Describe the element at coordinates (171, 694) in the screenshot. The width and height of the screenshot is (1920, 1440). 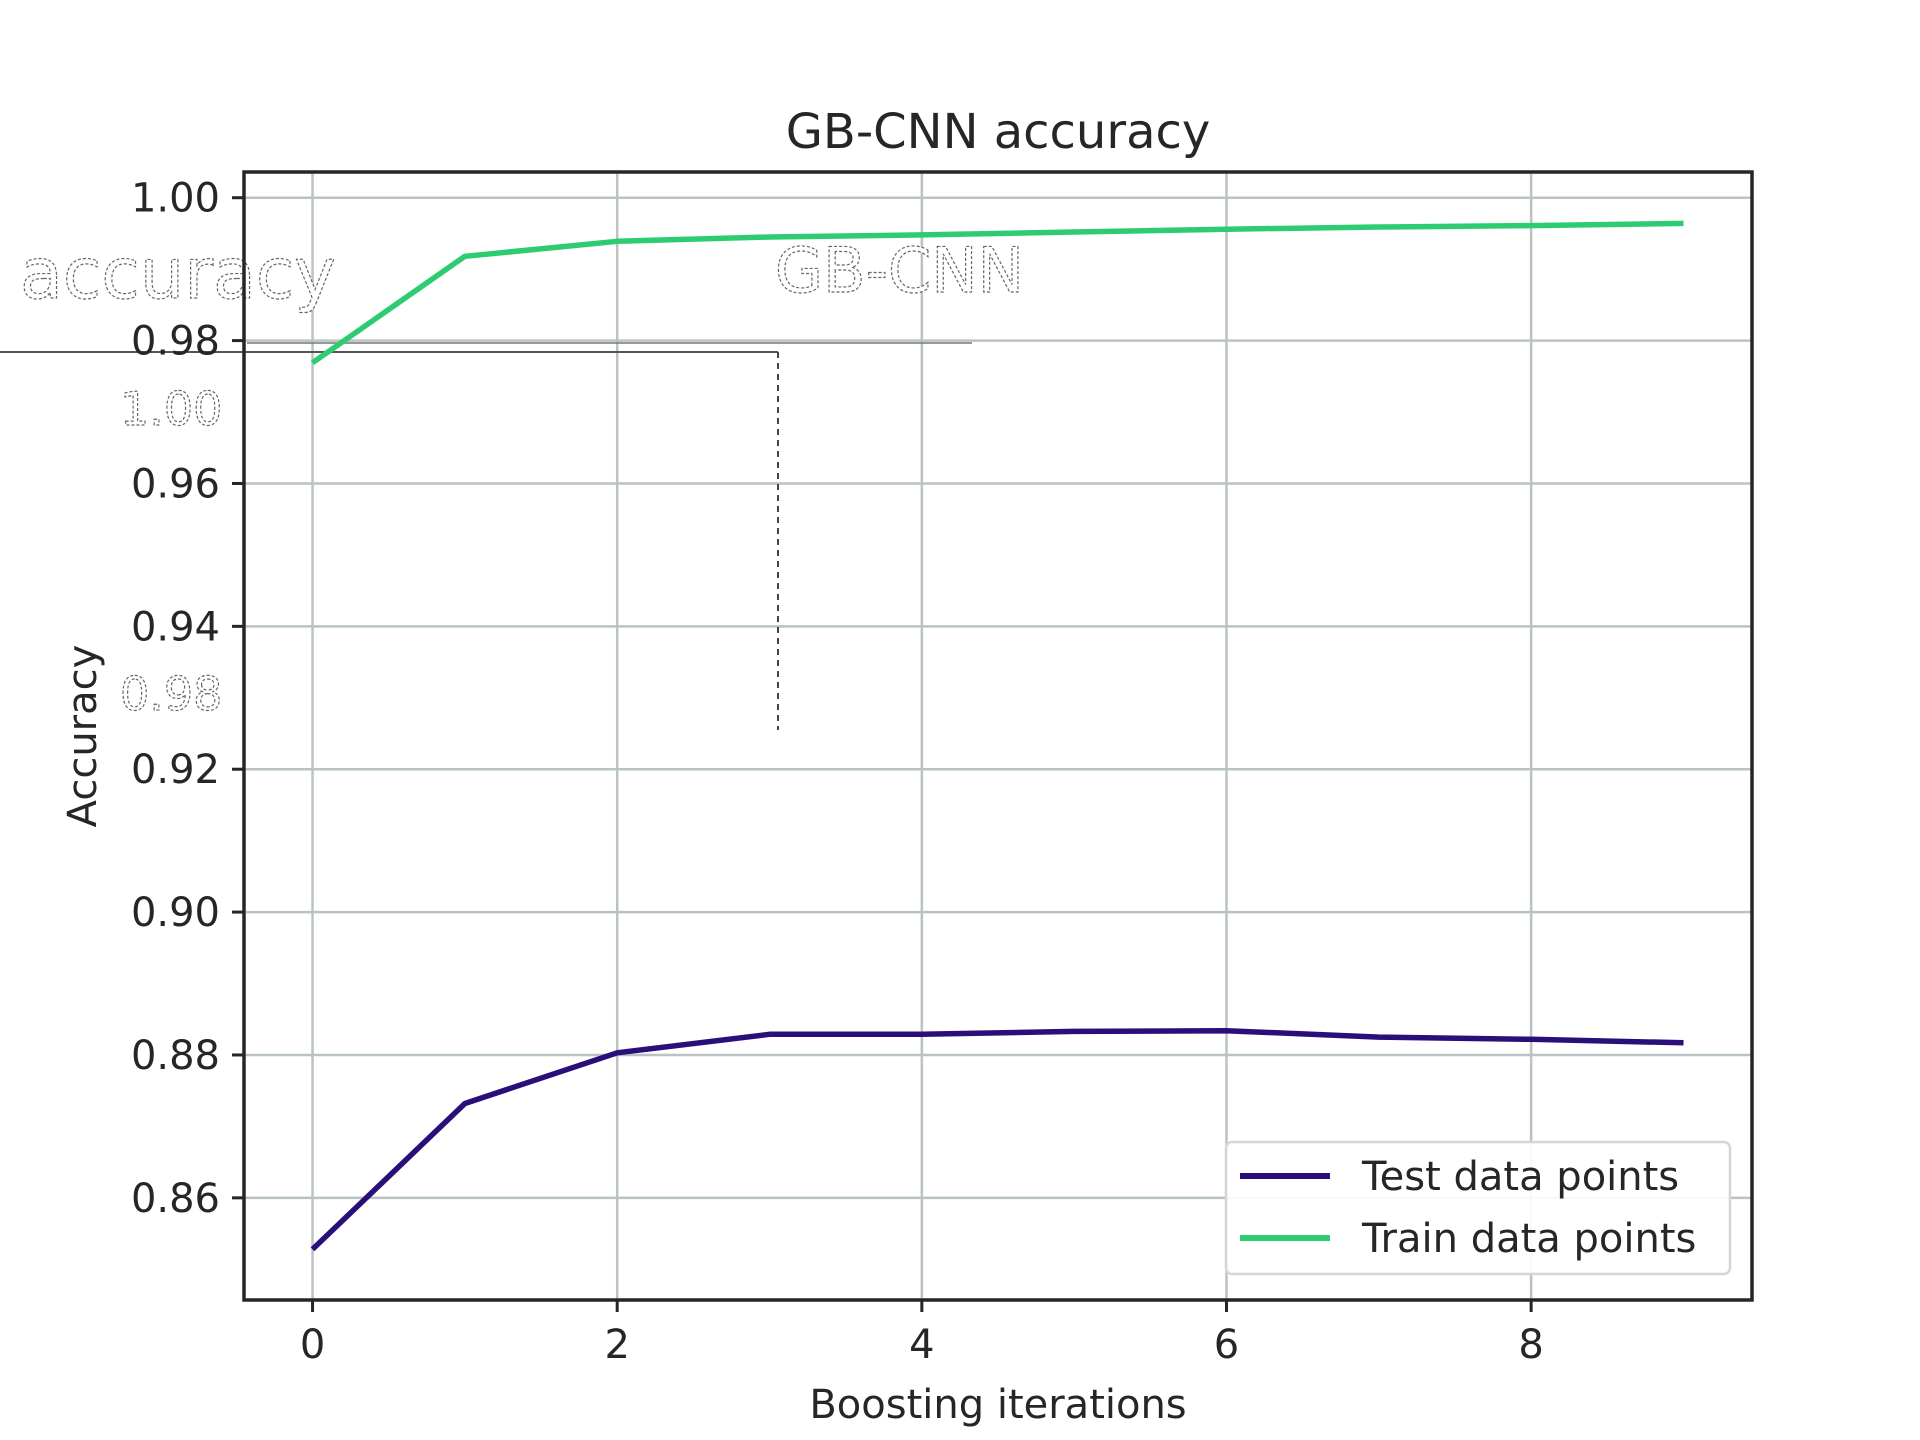
I see `ghost-tick-b: 0.98` at that location.